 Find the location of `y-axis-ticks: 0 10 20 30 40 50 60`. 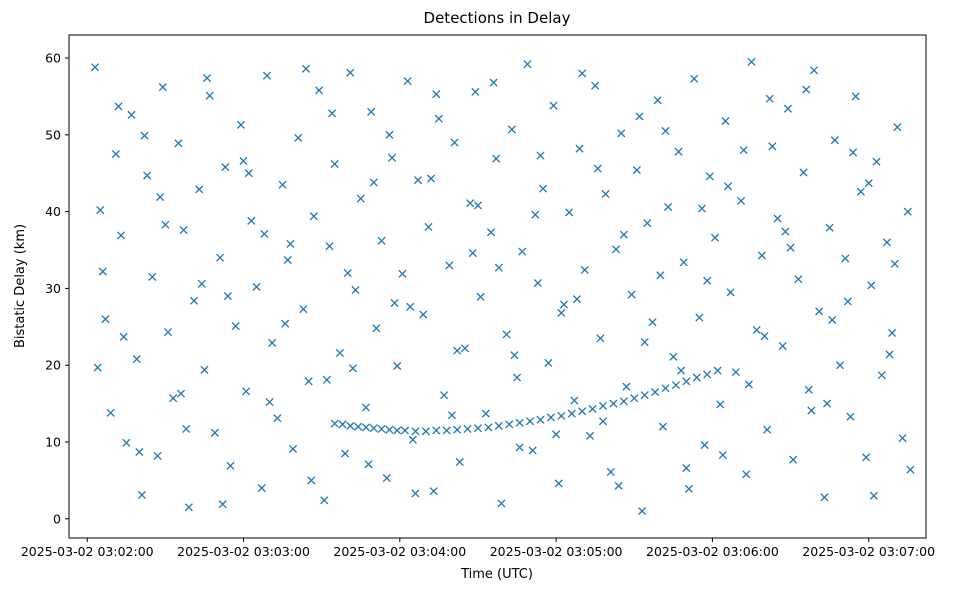

y-axis-ticks: 0 10 20 30 40 50 60 is located at coordinates (57, 288).